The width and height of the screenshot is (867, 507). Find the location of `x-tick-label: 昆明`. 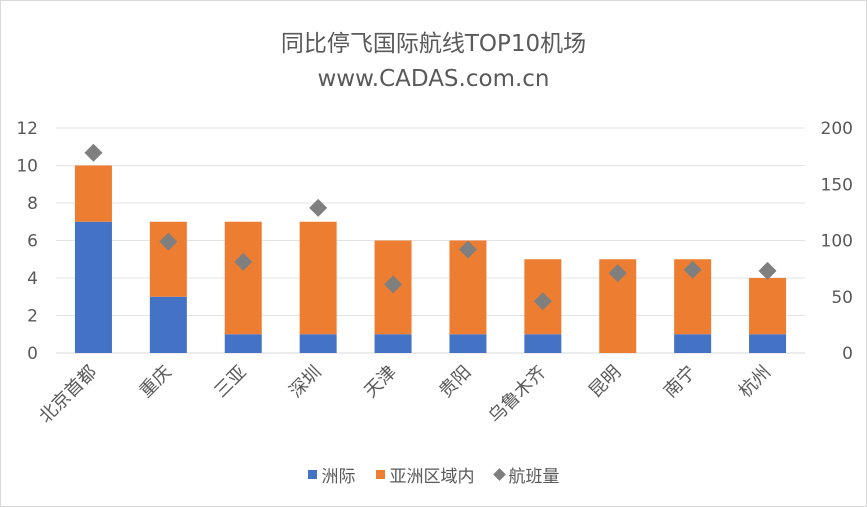

x-tick-label: 昆明 is located at coordinates (605, 382).